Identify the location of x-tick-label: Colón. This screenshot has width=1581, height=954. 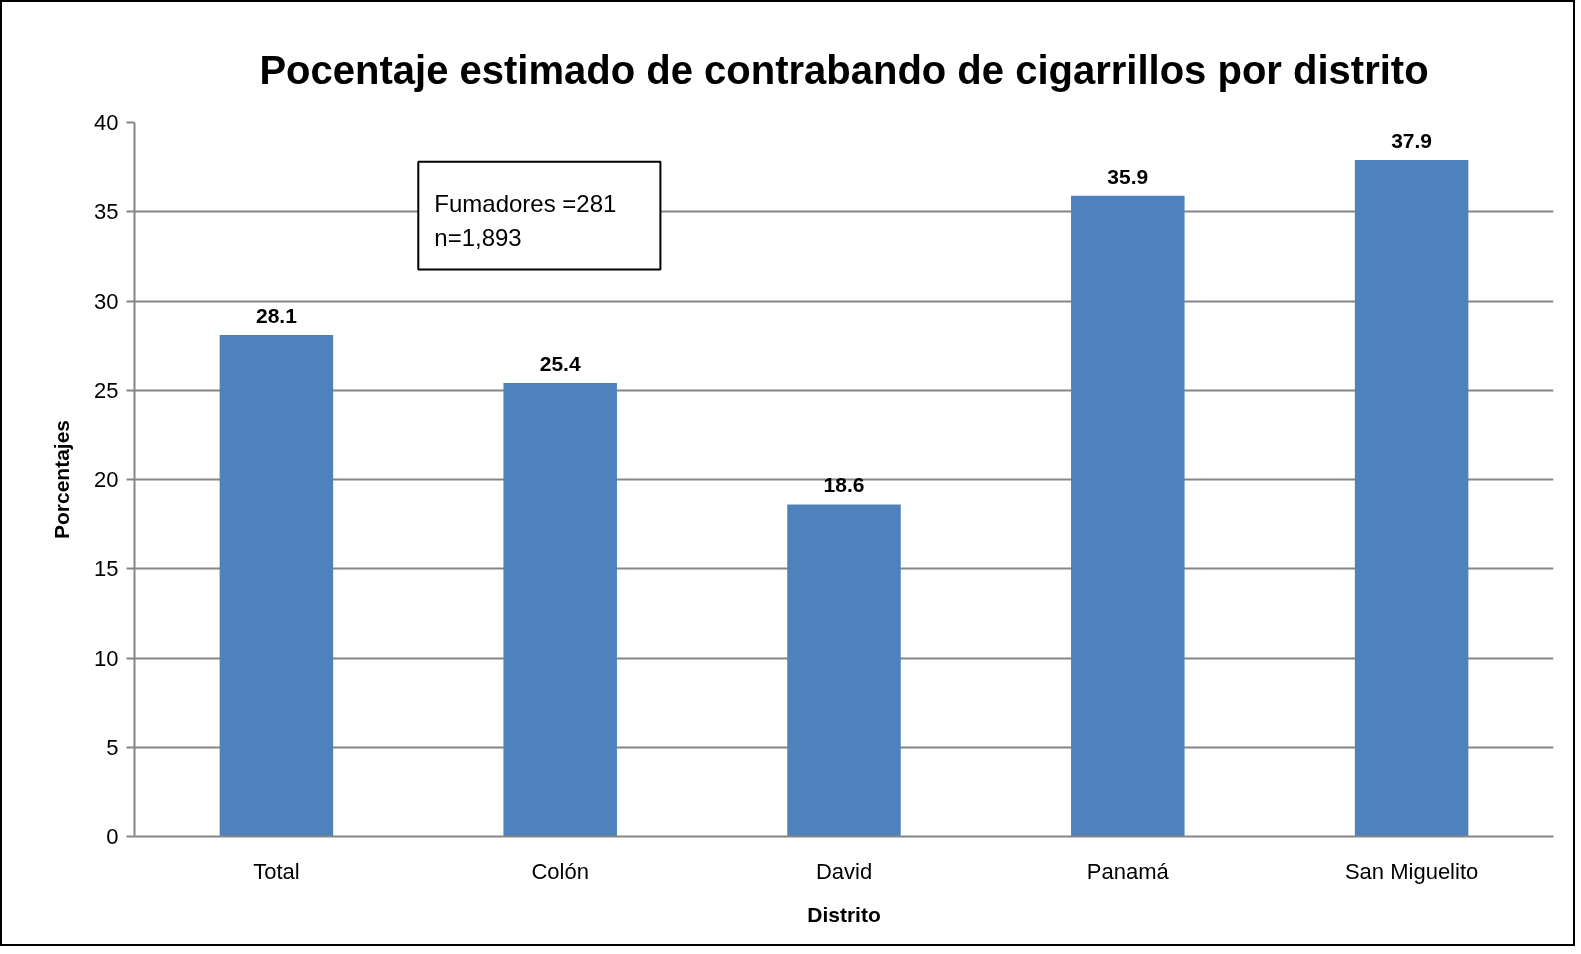
(560, 871).